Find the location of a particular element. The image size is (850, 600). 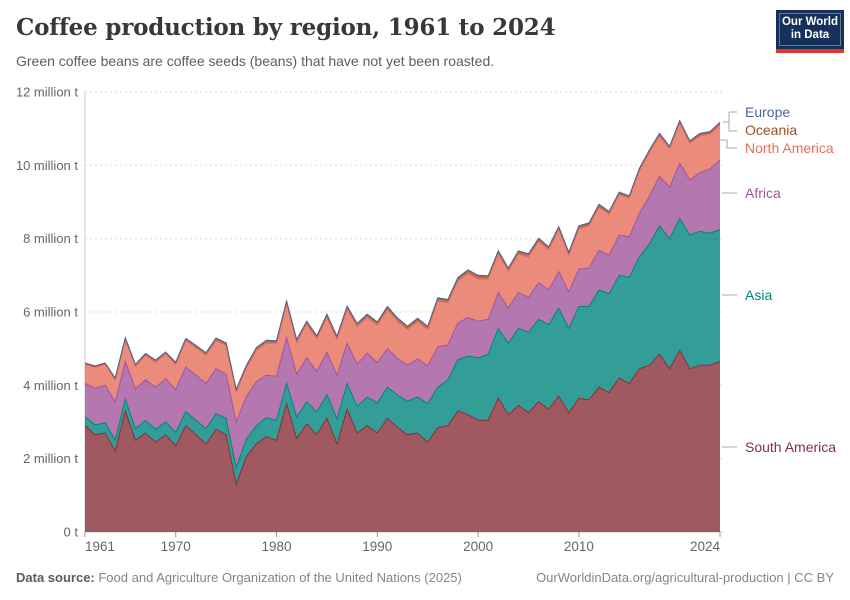

x-tick-label: 2010 is located at coordinates (579, 546).